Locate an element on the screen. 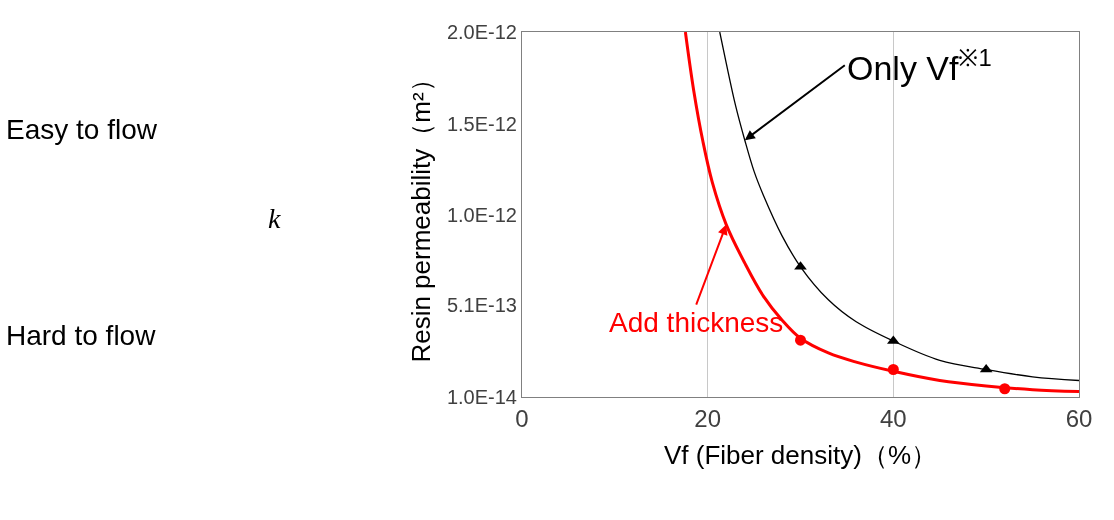  x-tick-label: 0 is located at coordinates (522, 418).